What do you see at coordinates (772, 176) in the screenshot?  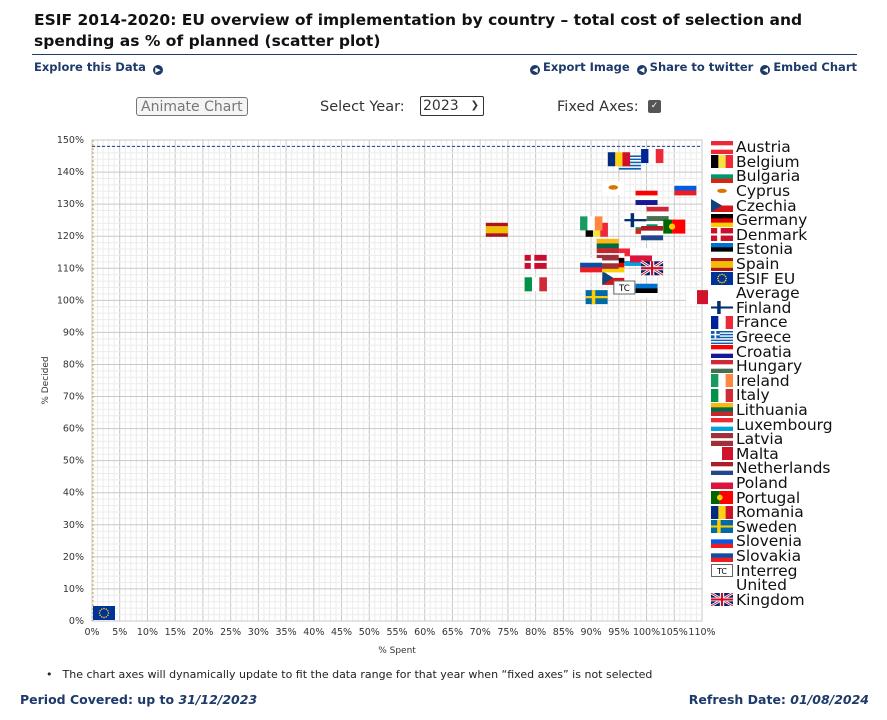 I see `legend-item: Bulgaria` at bounding box center [772, 176].